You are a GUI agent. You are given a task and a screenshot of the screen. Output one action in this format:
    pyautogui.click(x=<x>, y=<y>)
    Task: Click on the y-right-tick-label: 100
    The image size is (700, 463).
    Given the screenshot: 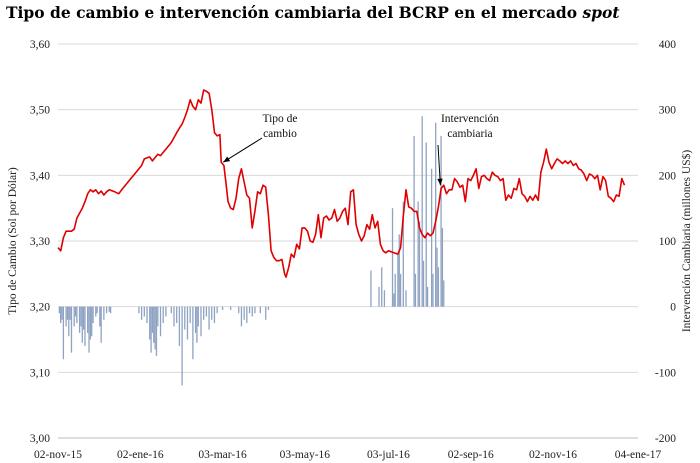 What is the action you would take?
    pyautogui.click(x=668, y=242)
    